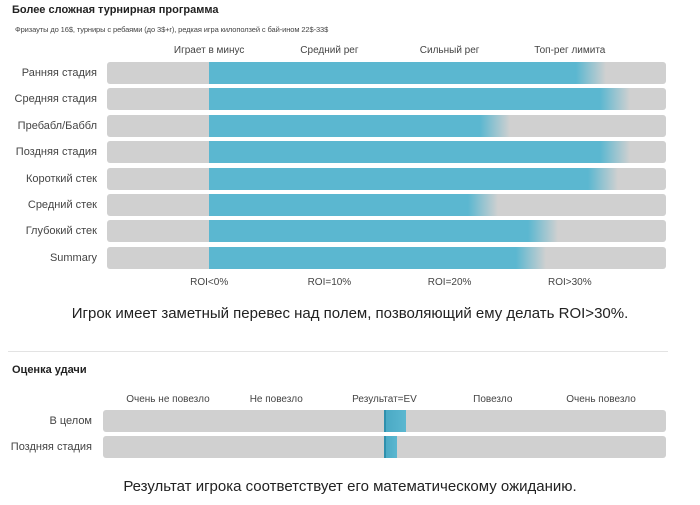 The width and height of the screenshot is (700, 505). What do you see at coordinates (61, 178) in the screenshot?
I see `row-label: Короткий стек` at bounding box center [61, 178].